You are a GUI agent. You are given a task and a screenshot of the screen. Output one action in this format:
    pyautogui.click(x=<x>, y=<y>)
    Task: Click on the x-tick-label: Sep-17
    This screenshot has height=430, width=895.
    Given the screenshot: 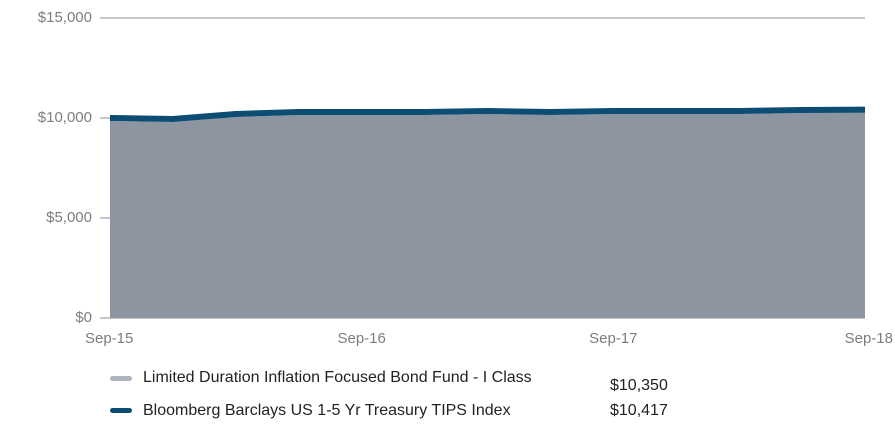 What is the action you would take?
    pyautogui.click(x=613, y=338)
    